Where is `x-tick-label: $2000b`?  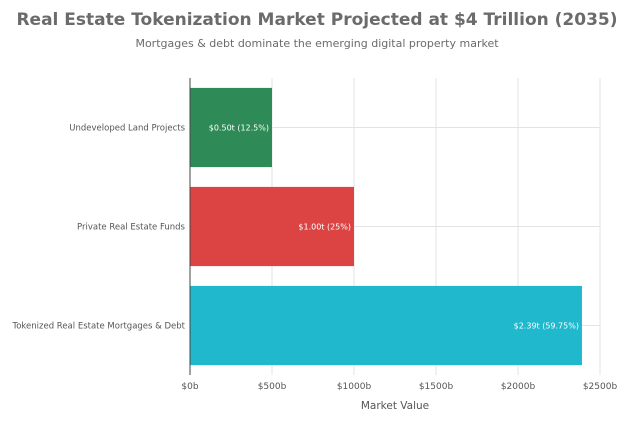
x-tick-label: $2000b is located at coordinates (518, 387).